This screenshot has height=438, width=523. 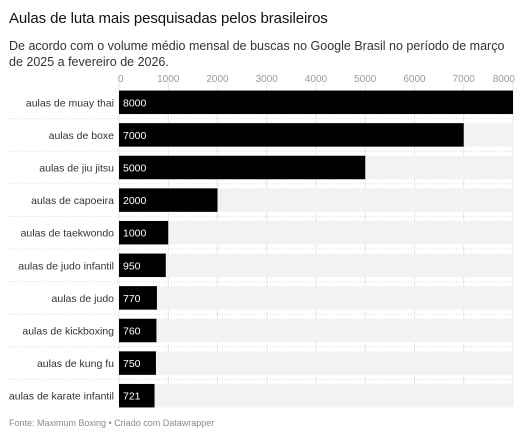 What do you see at coordinates (70, 103) in the screenshot?
I see `category-label: aulas de muay thai` at bounding box center [70, 103].